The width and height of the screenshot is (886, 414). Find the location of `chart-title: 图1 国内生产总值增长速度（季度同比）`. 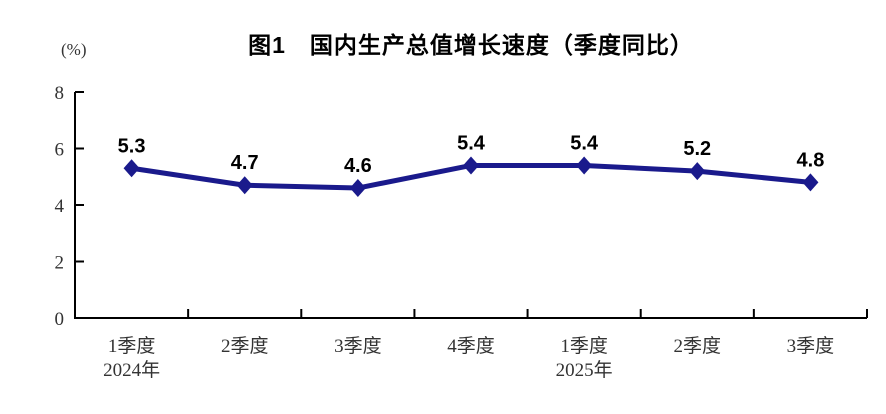

chart-title: 图1 国内生产总值增长速度（季度同比） is located at coordinates (471, 45).